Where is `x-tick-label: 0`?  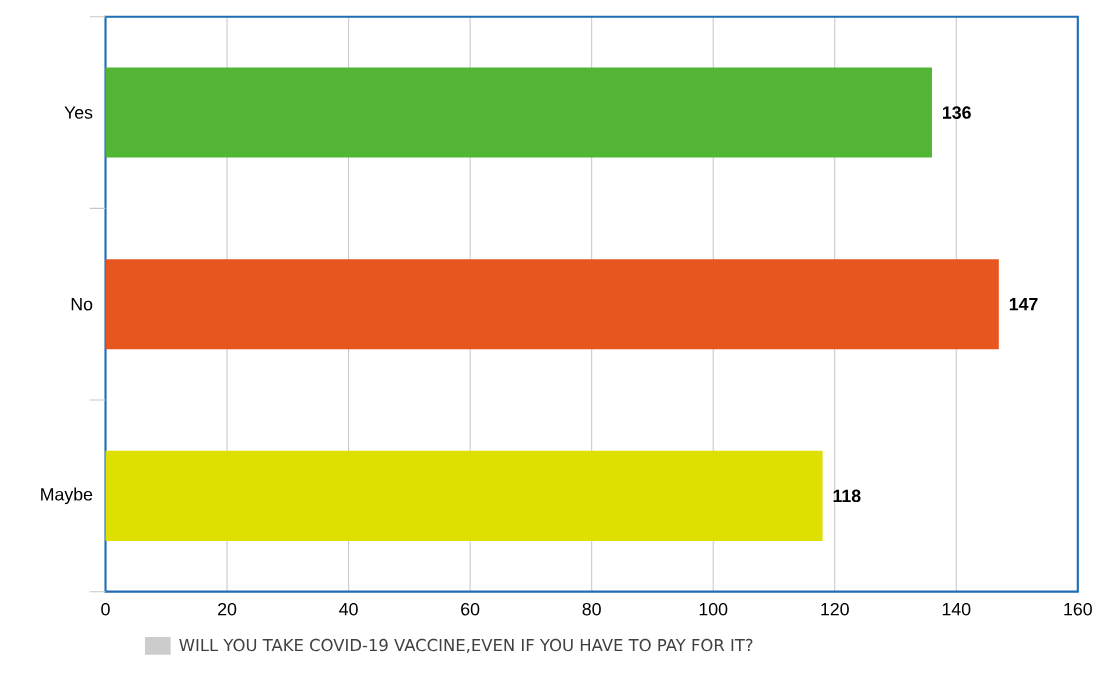
x-tick-label: 0 is located at coordinates (105, 609).